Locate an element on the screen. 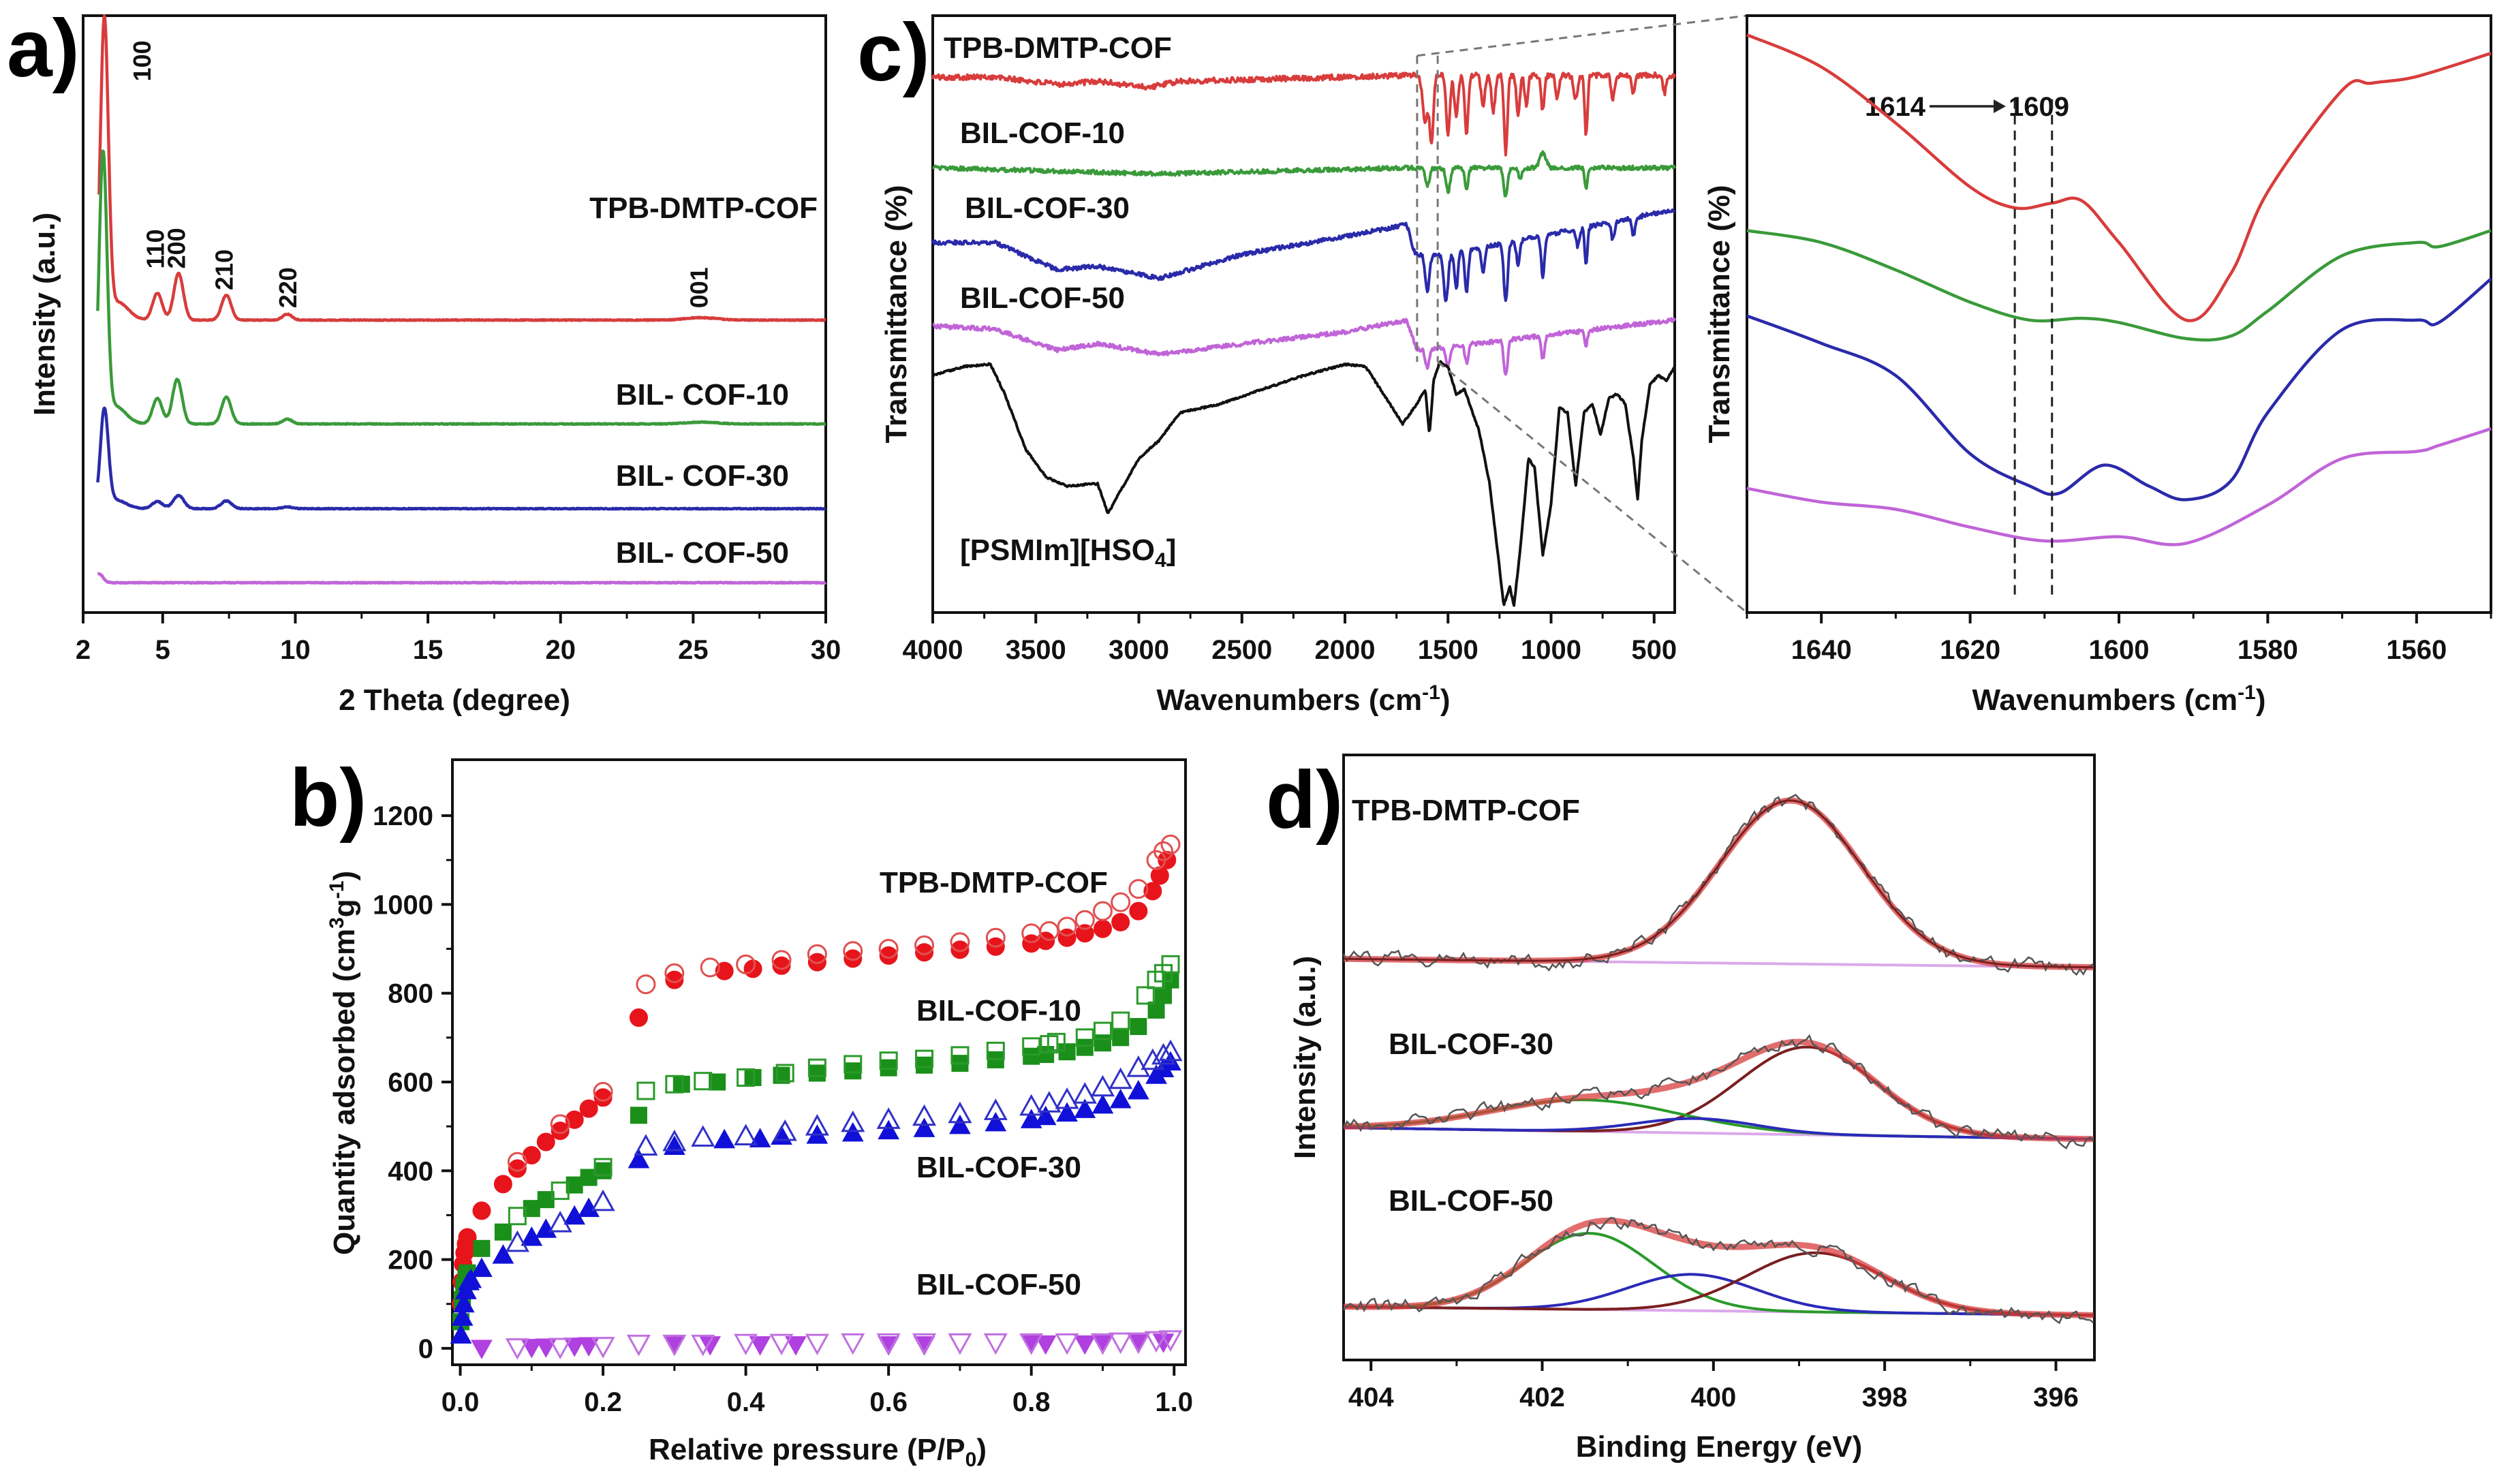 This screenshot has height=1484, width=2508. x-tick-label: 3500 is located at coordinates (1036, 650).